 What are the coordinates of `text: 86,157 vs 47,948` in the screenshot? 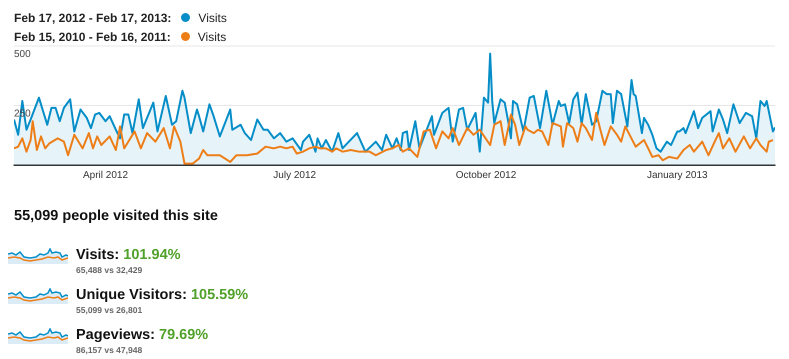 It's located at (109, 350).